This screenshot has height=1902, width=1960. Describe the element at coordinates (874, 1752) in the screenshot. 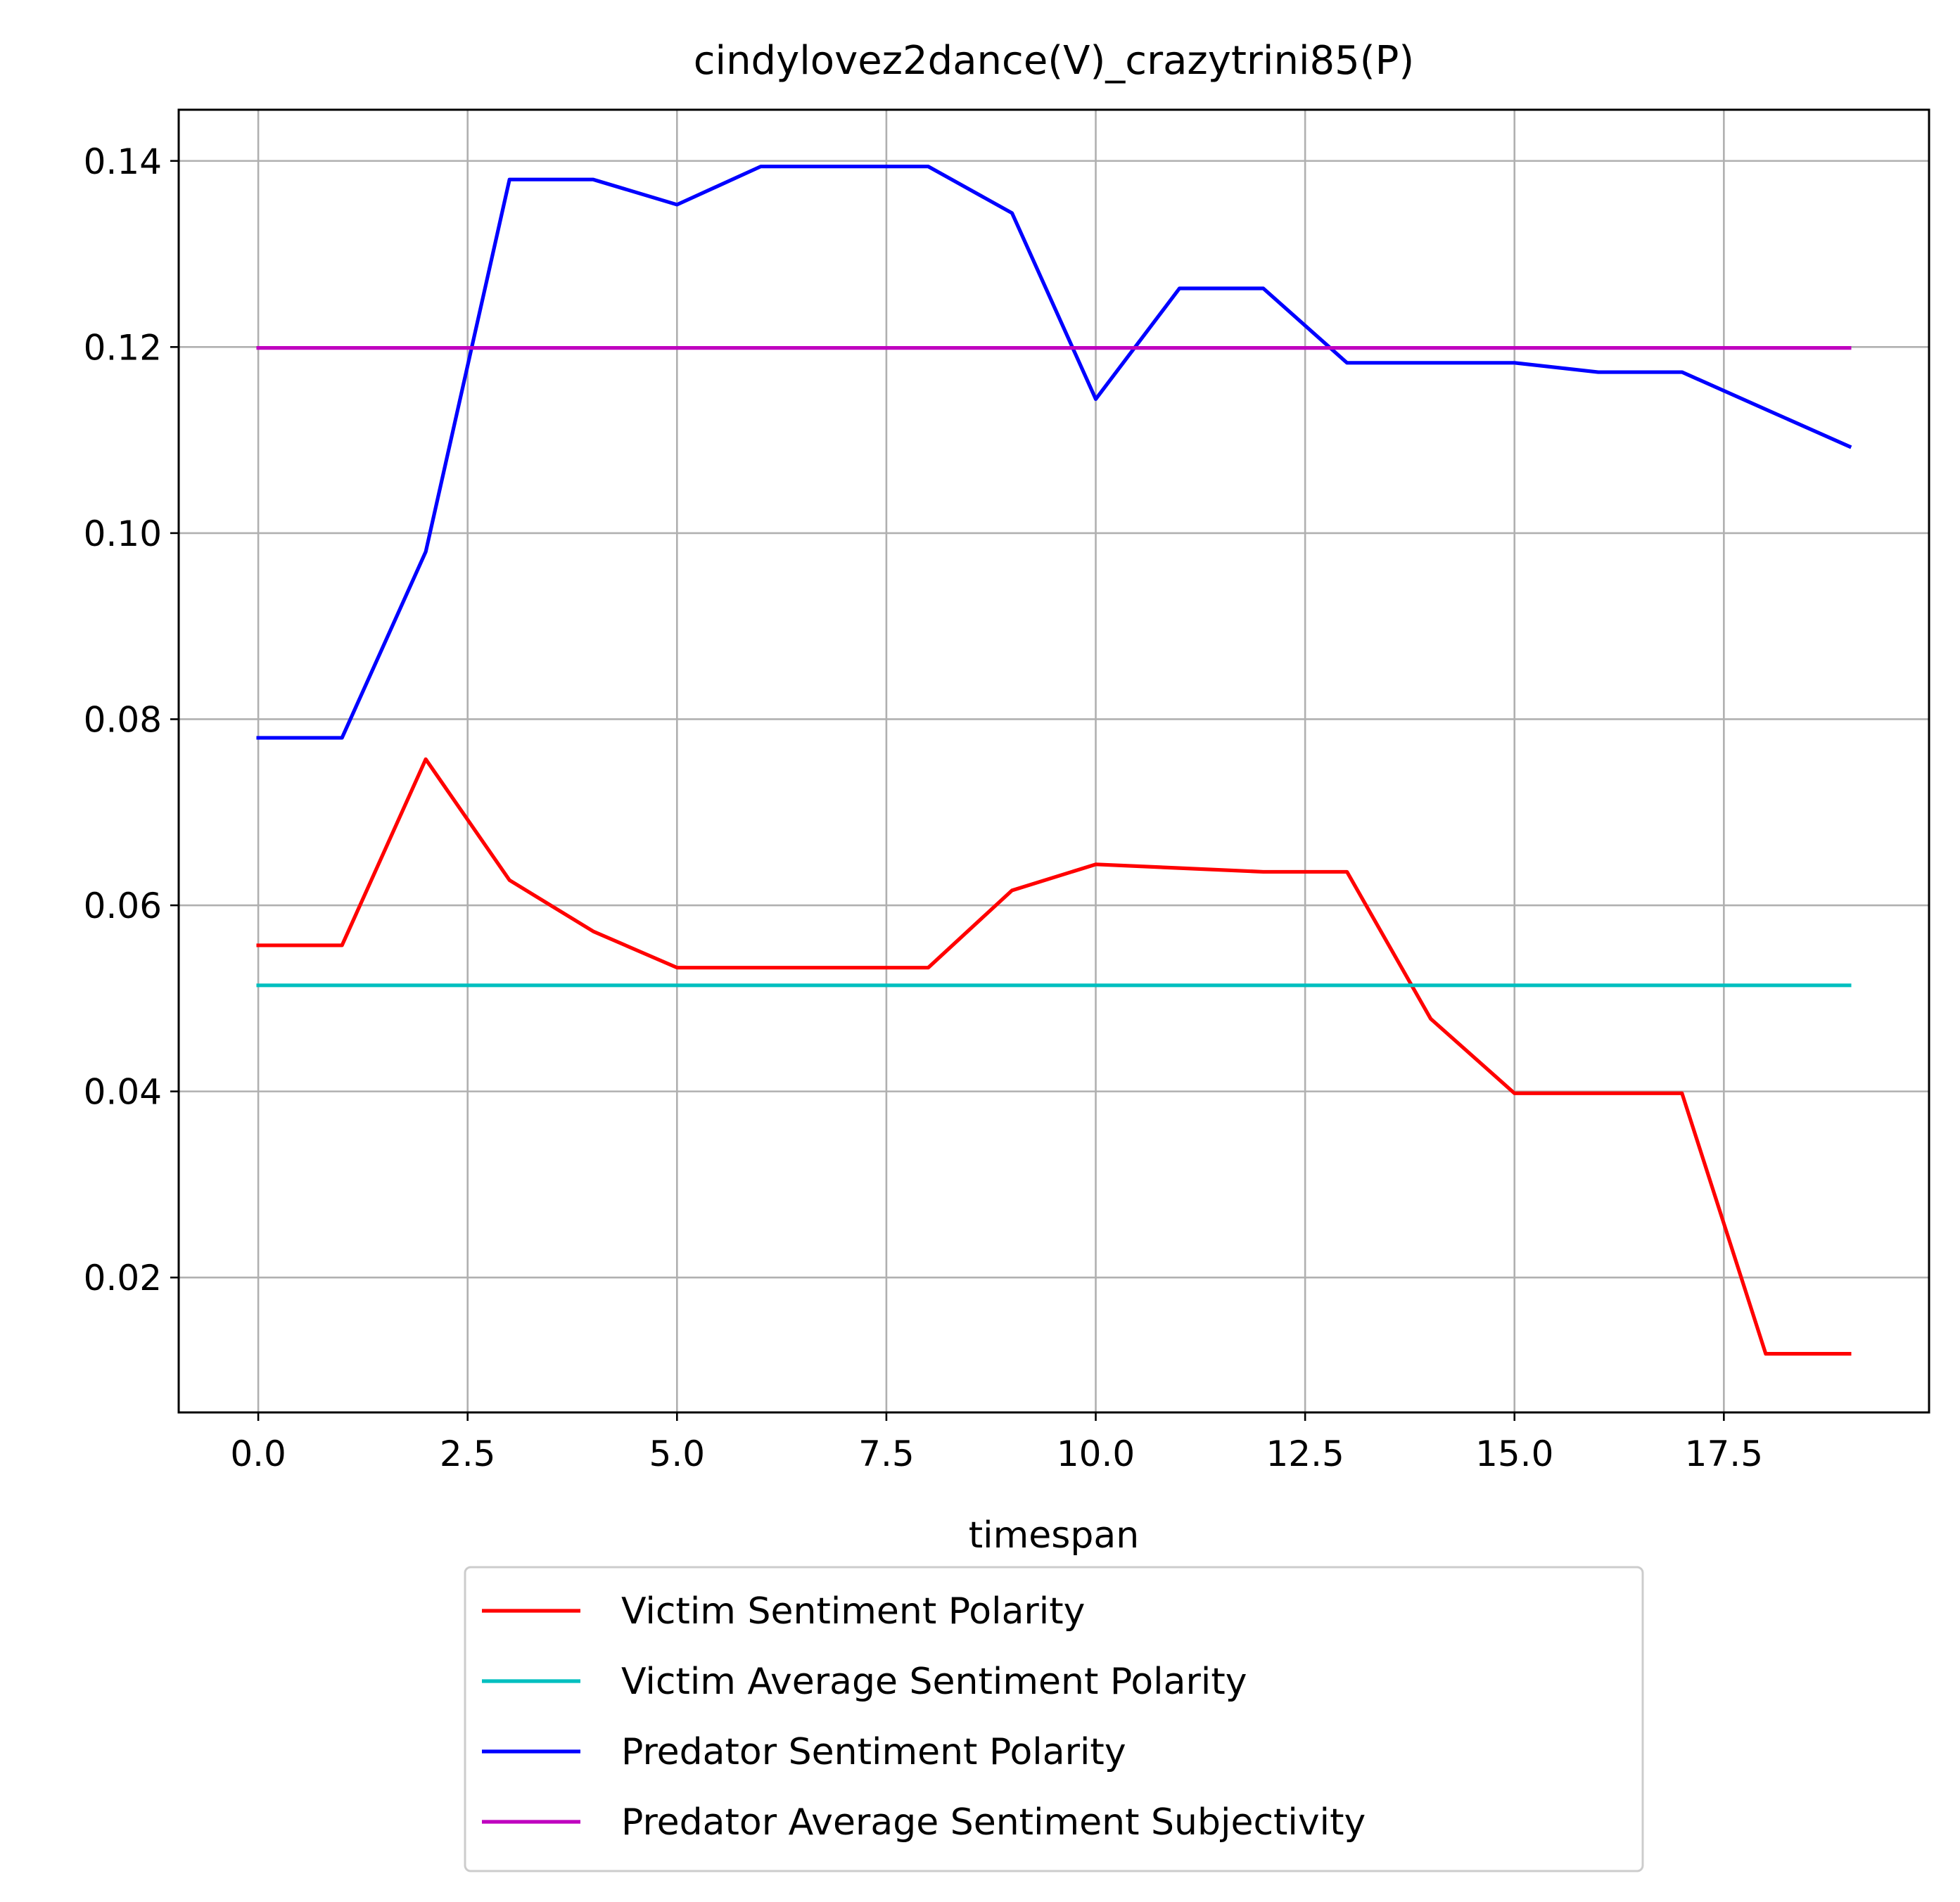

I see `legend-label: Predator Sentiment Polarity` at that location.